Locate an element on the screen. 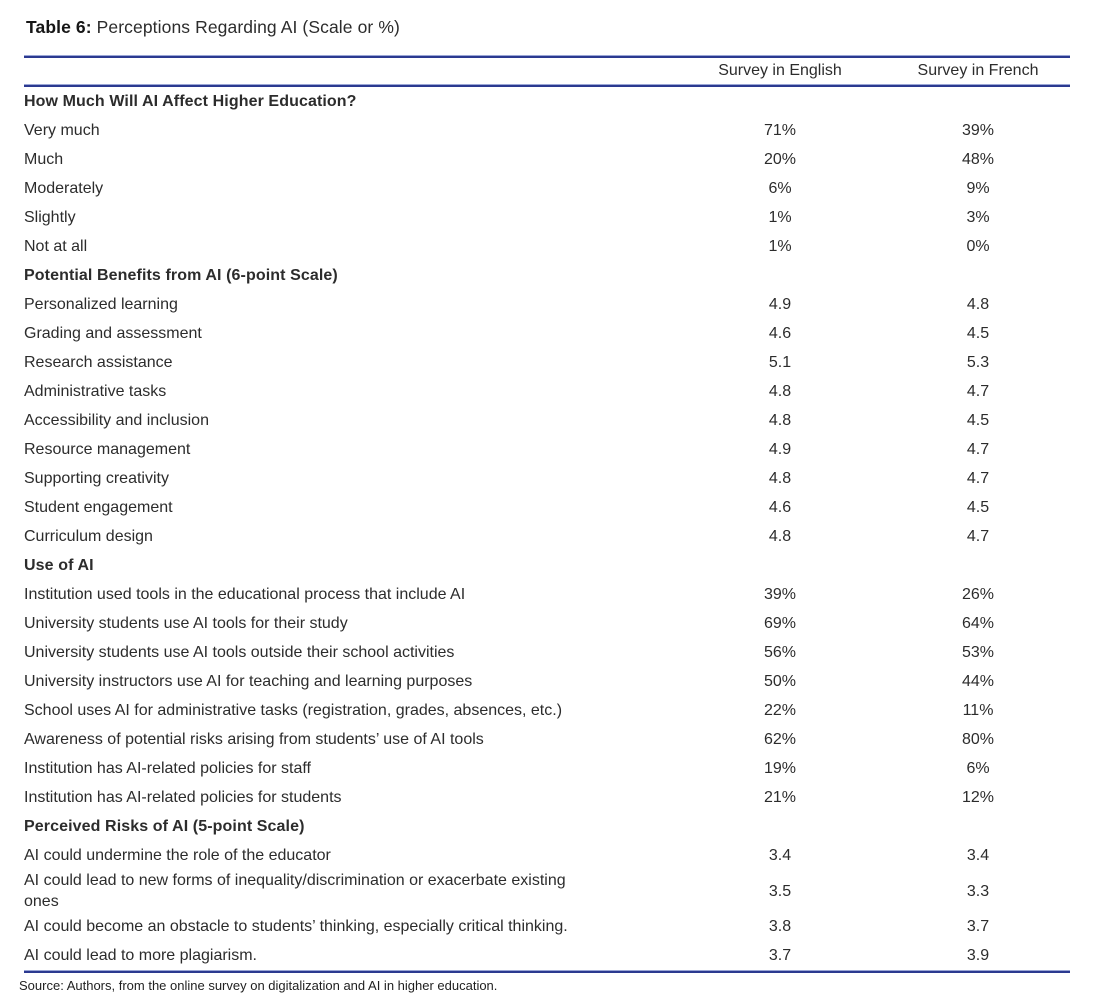 This screenshot has width=1107, height=1008. table-row: Curriculum design 4.8 4.7 is located at coordinates (547, 536).